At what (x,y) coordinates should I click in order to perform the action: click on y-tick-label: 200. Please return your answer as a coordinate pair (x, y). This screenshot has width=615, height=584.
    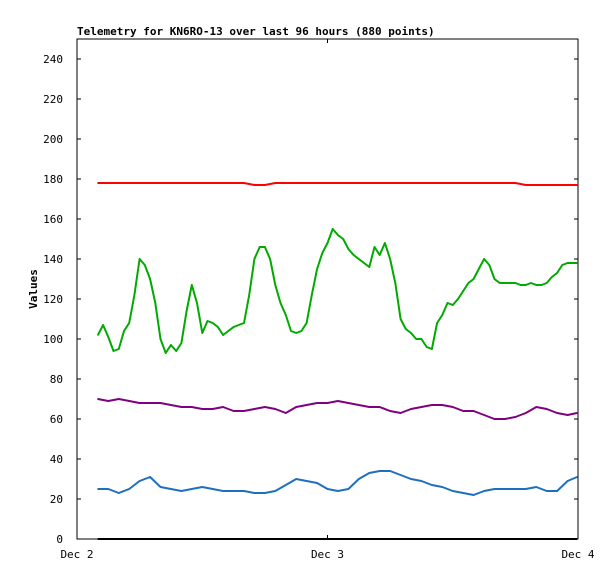
    Looking at the image, I should click on (53, 139).